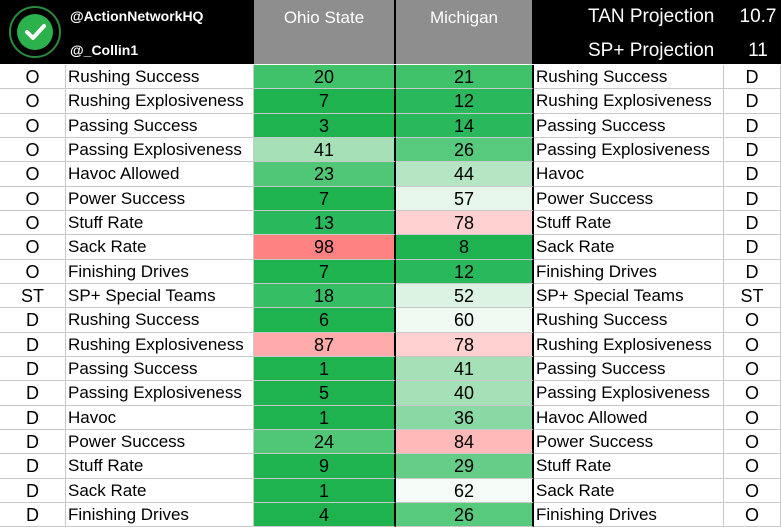 This screenshot has width=781, height=527. What do you see at coordinates (465, 491) in the screenshot?
I see `michigan-rank: 62` at bounding box center [465, 491].